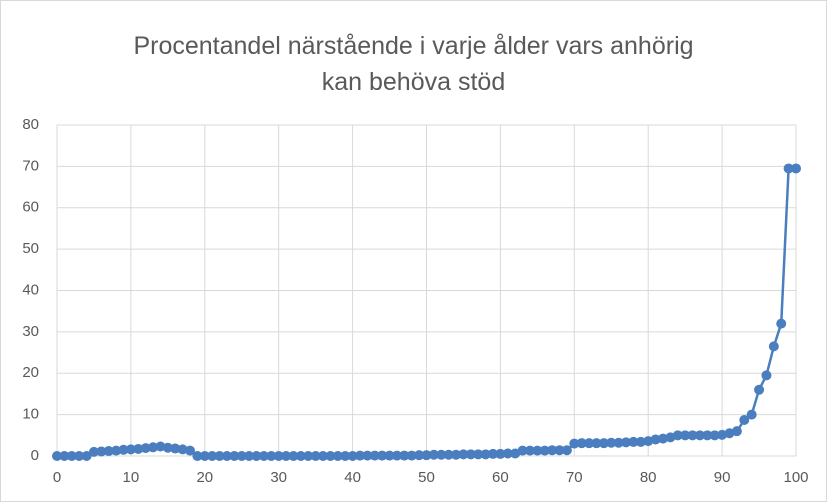 The height and width of the screenshot is (502, 827). I want to click on y-tick-label: 40, so click(30, 289).